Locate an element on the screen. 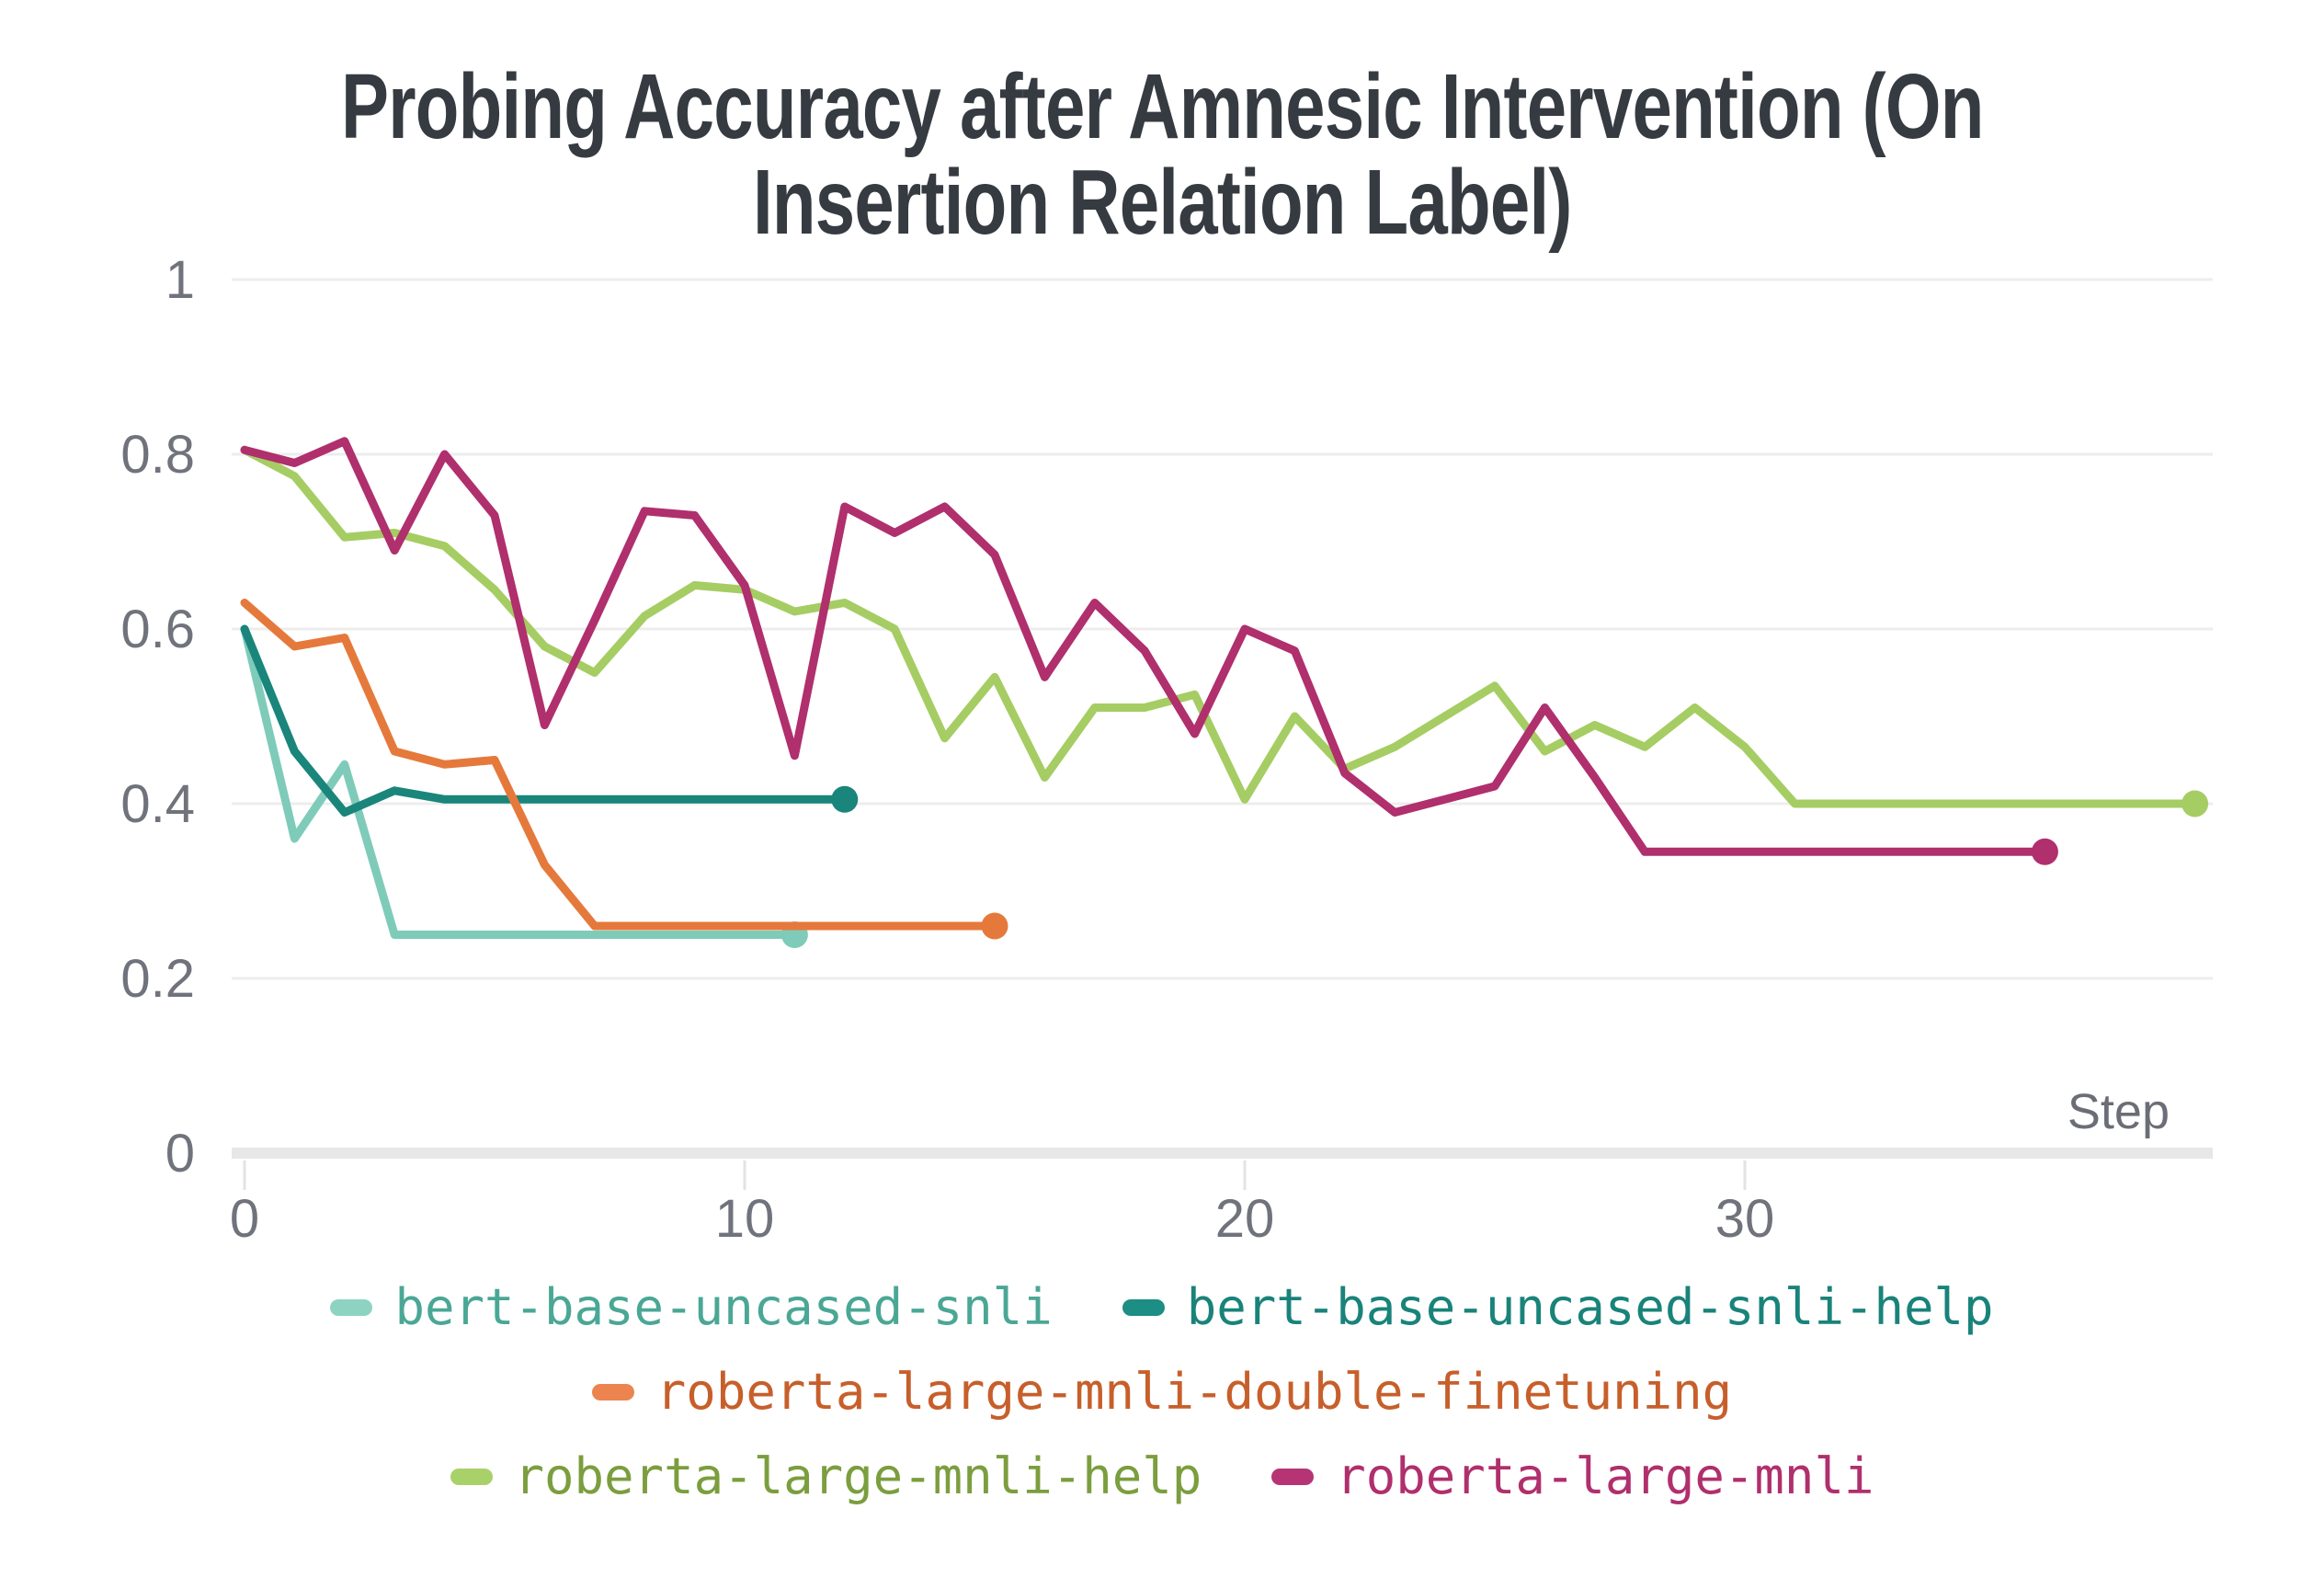 The width and height of the screenshot is (2324, 1589). x-tick-label-0: 0 is located at coordinates (244, 1219).